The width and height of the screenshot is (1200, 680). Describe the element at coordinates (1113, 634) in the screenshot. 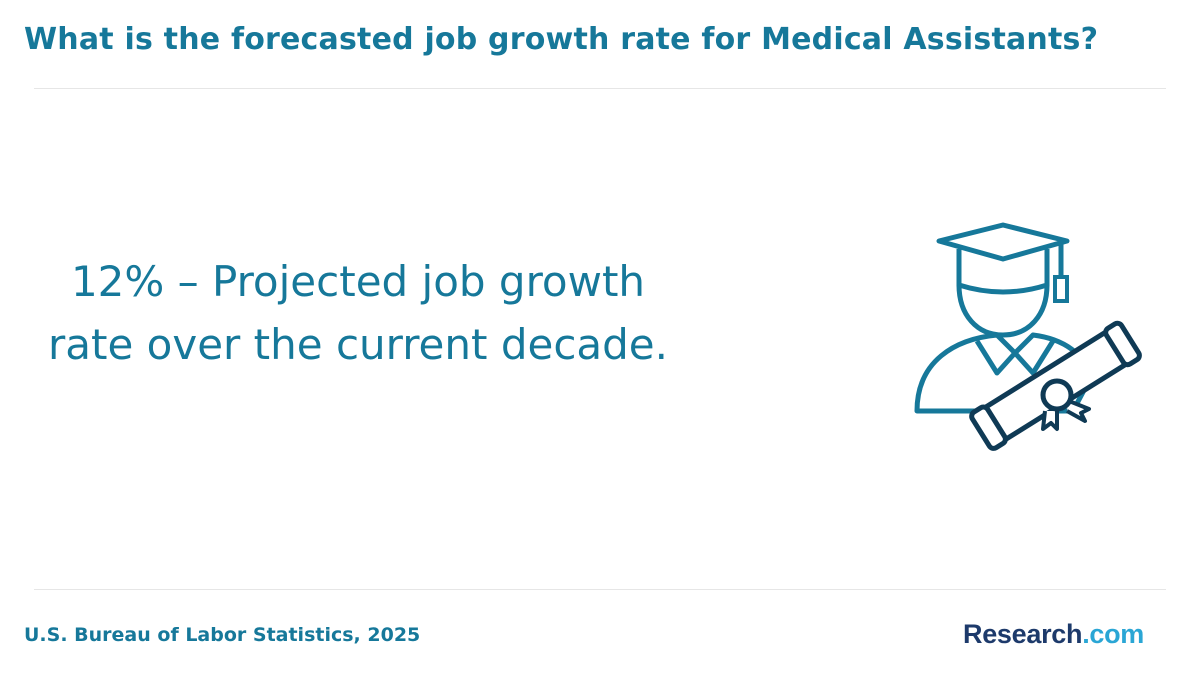

I see `logo-tld: .com` at that location.